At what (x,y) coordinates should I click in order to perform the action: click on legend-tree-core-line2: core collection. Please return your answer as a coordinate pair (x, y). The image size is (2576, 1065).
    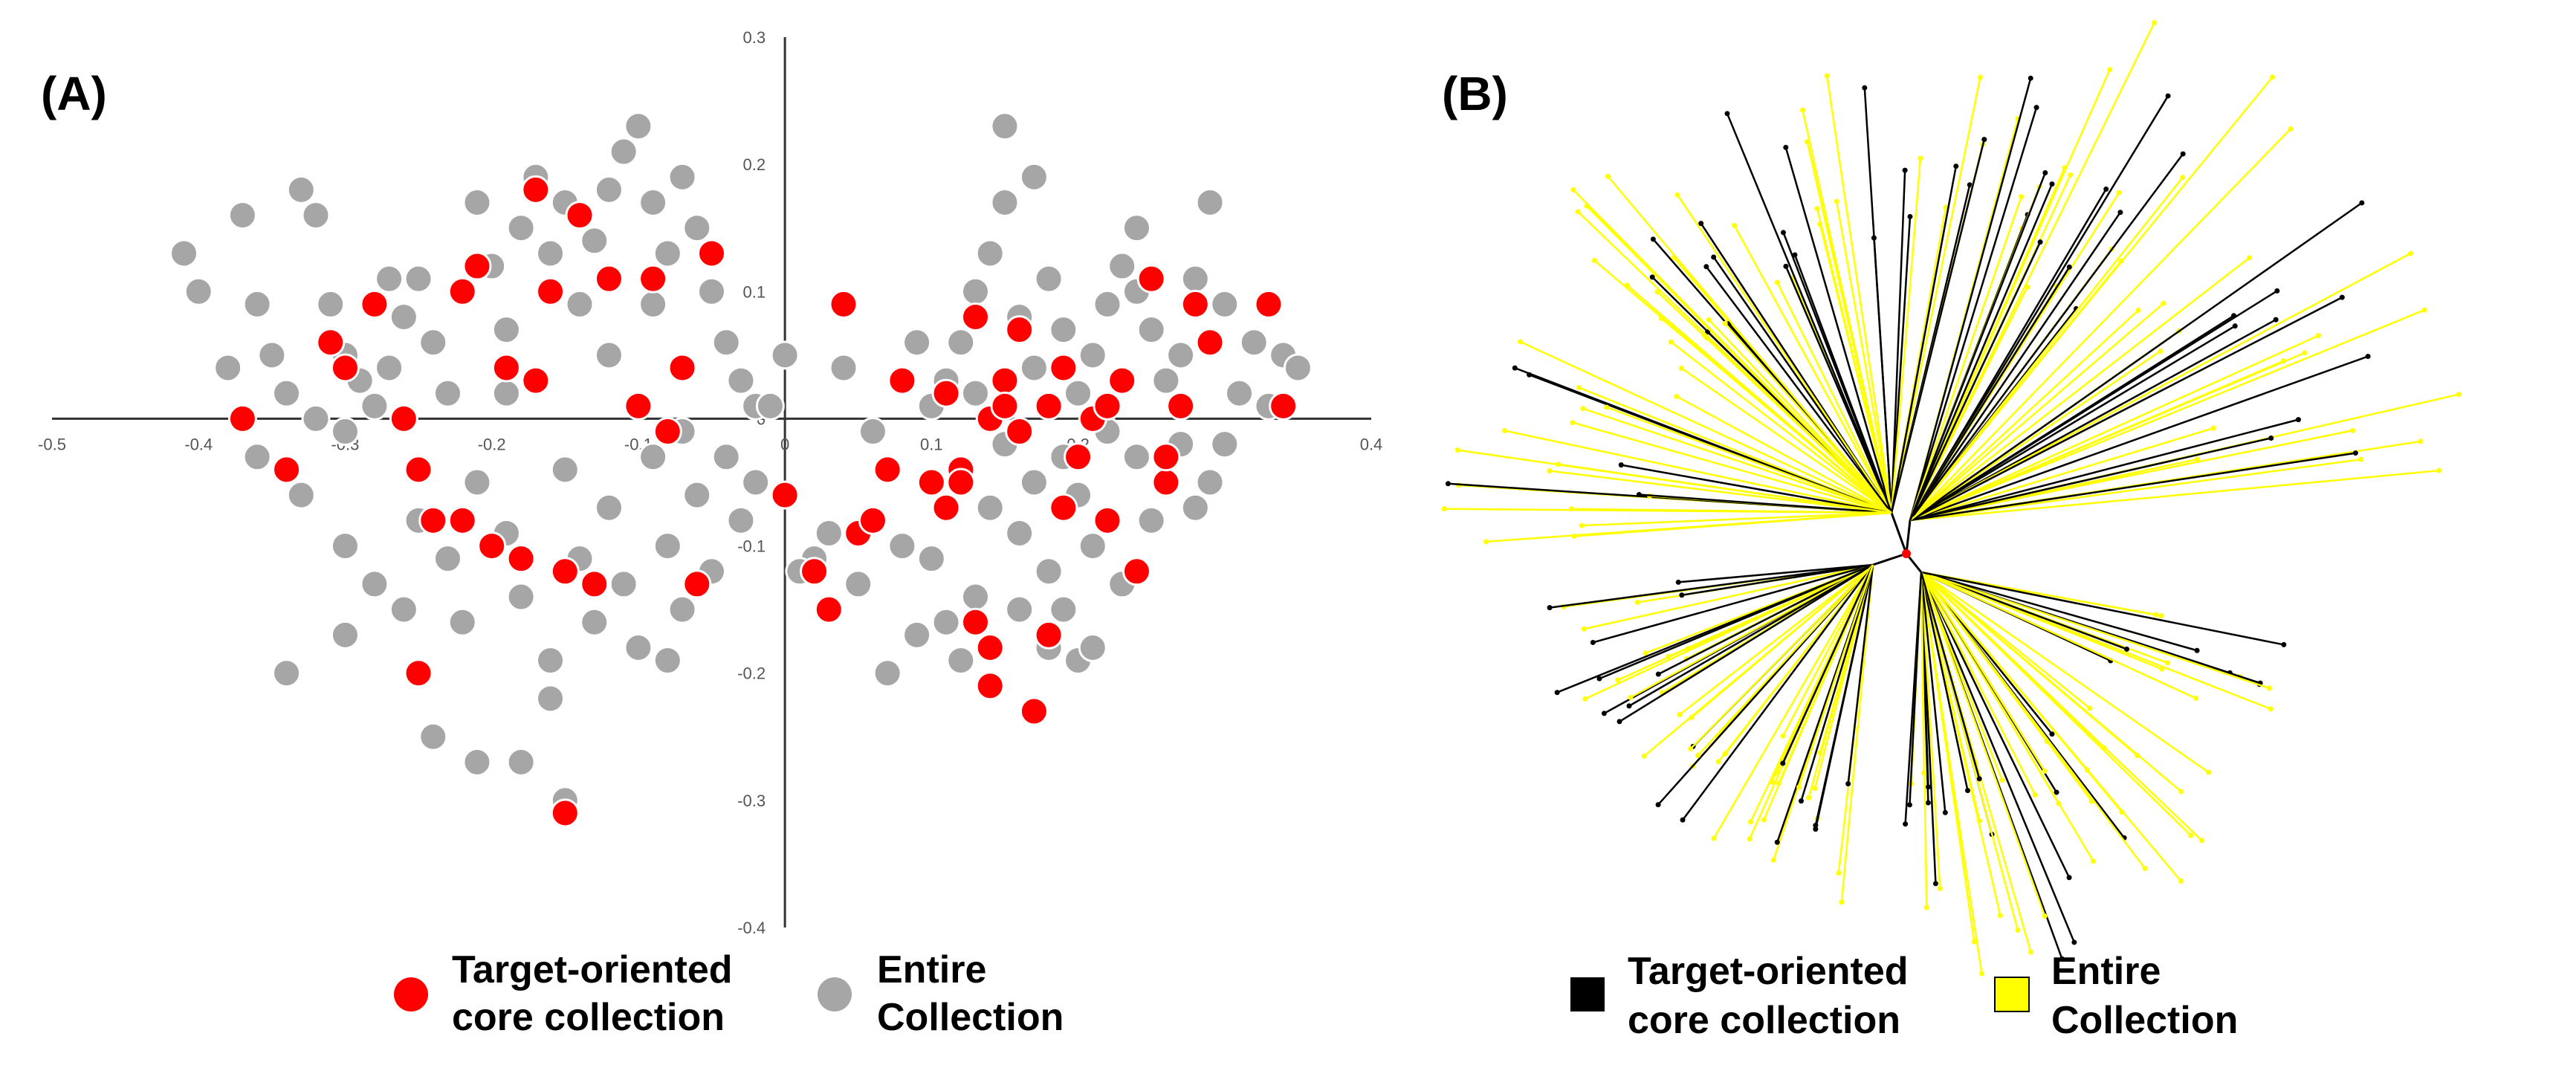
    Looking at the image, I should click on (1764, 1020).